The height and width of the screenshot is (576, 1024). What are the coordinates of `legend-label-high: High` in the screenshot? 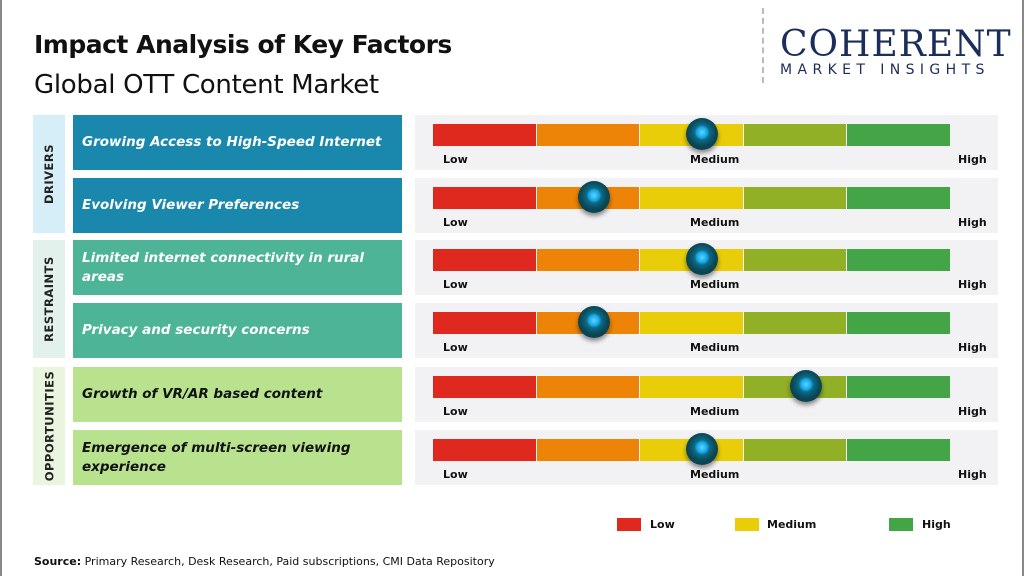 It's located at (936, 524).